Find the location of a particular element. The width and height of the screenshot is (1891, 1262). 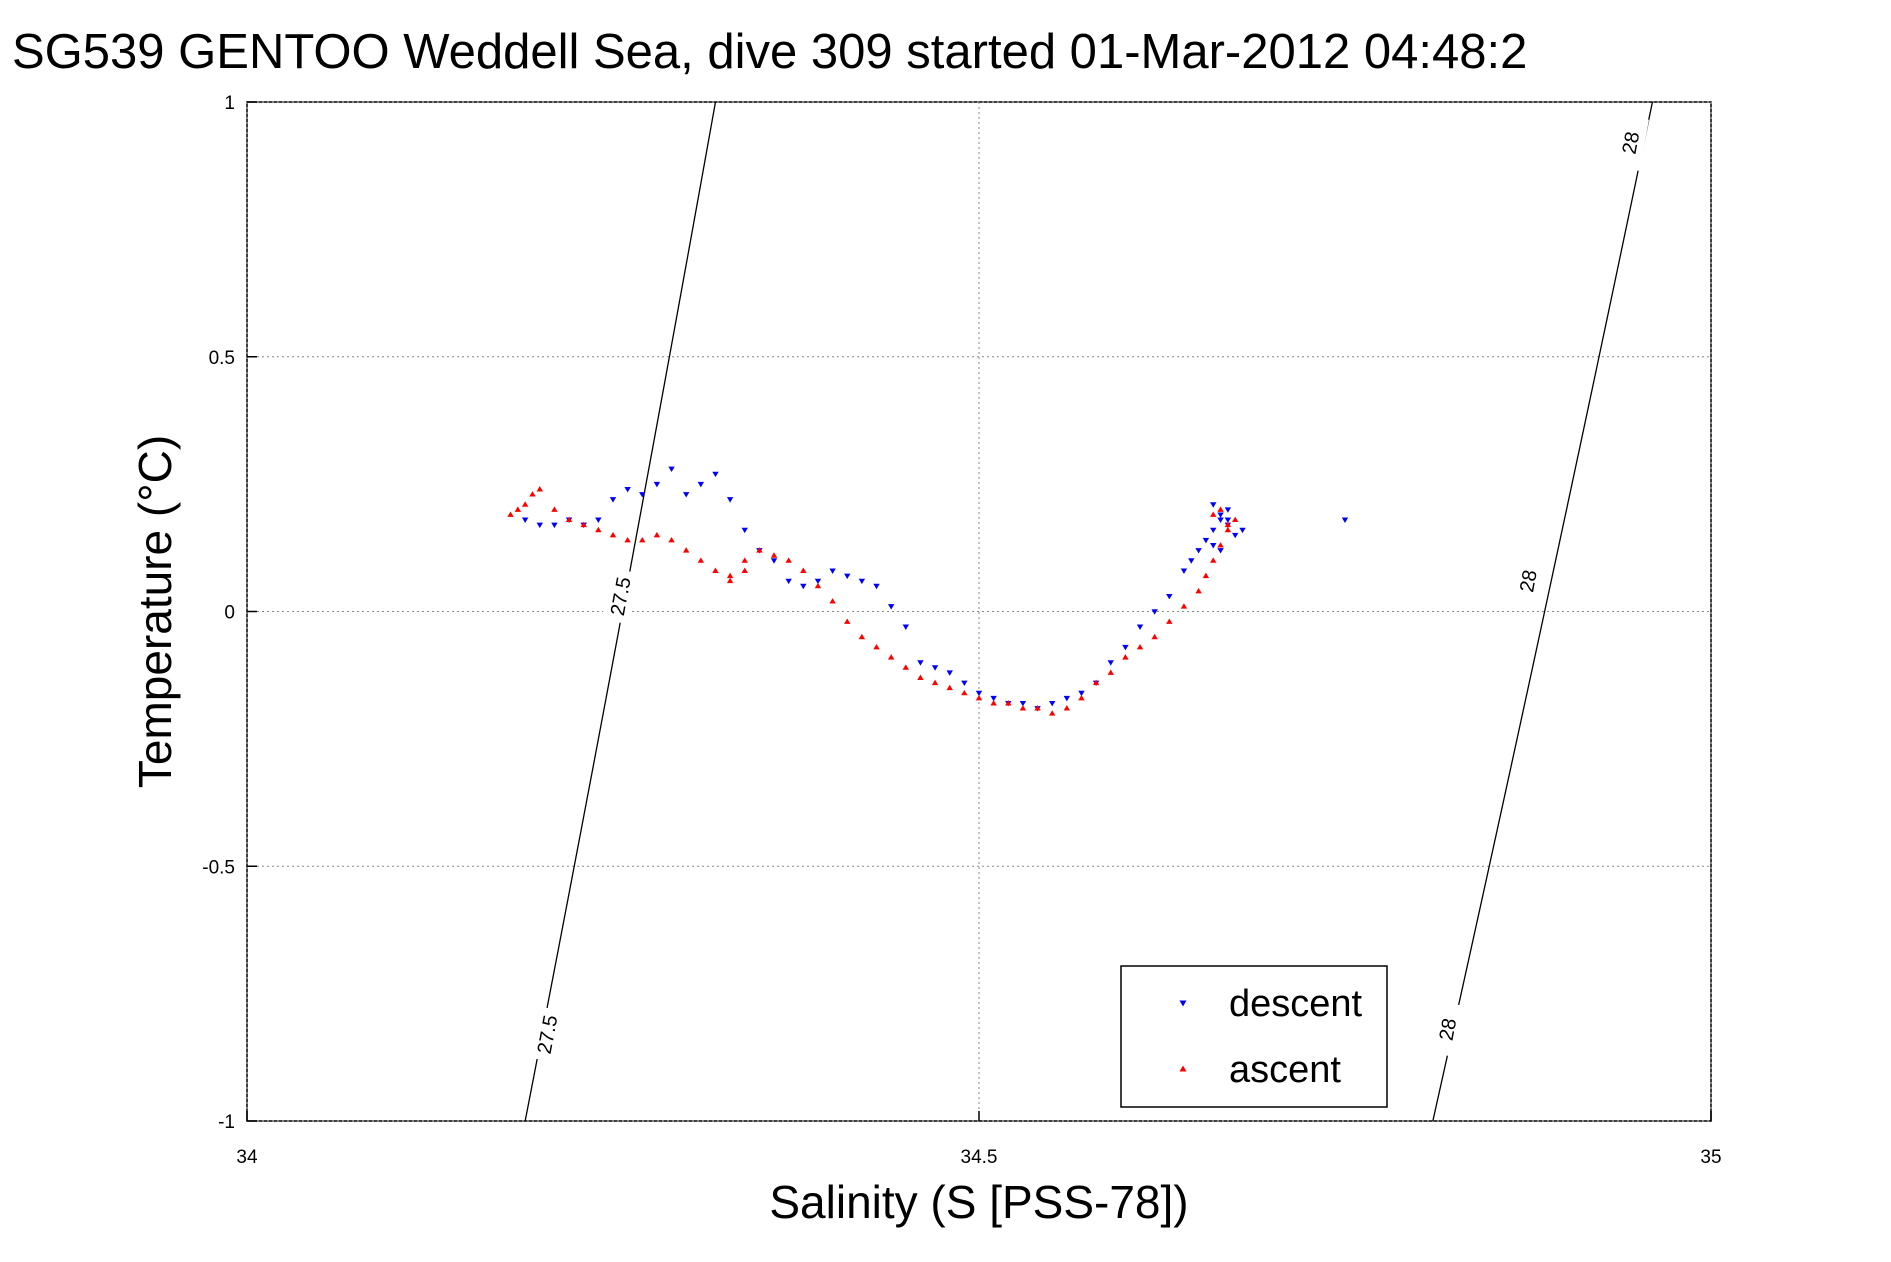

y-axis-label: Temperature (°C) is located at coordinates (155, 611).